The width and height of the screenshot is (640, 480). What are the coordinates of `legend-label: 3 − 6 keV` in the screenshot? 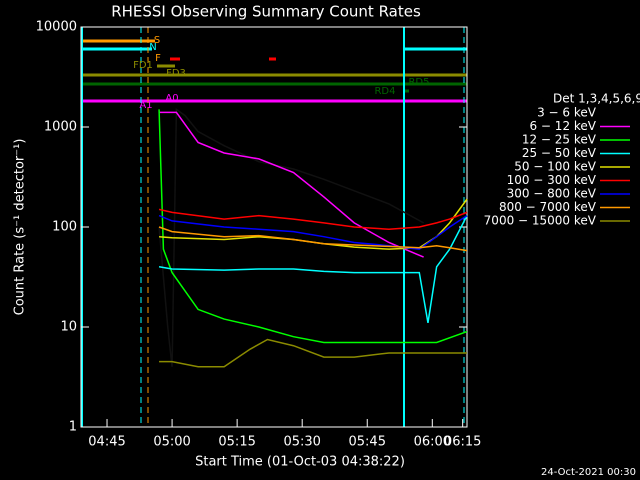 It's located at (567, 113).